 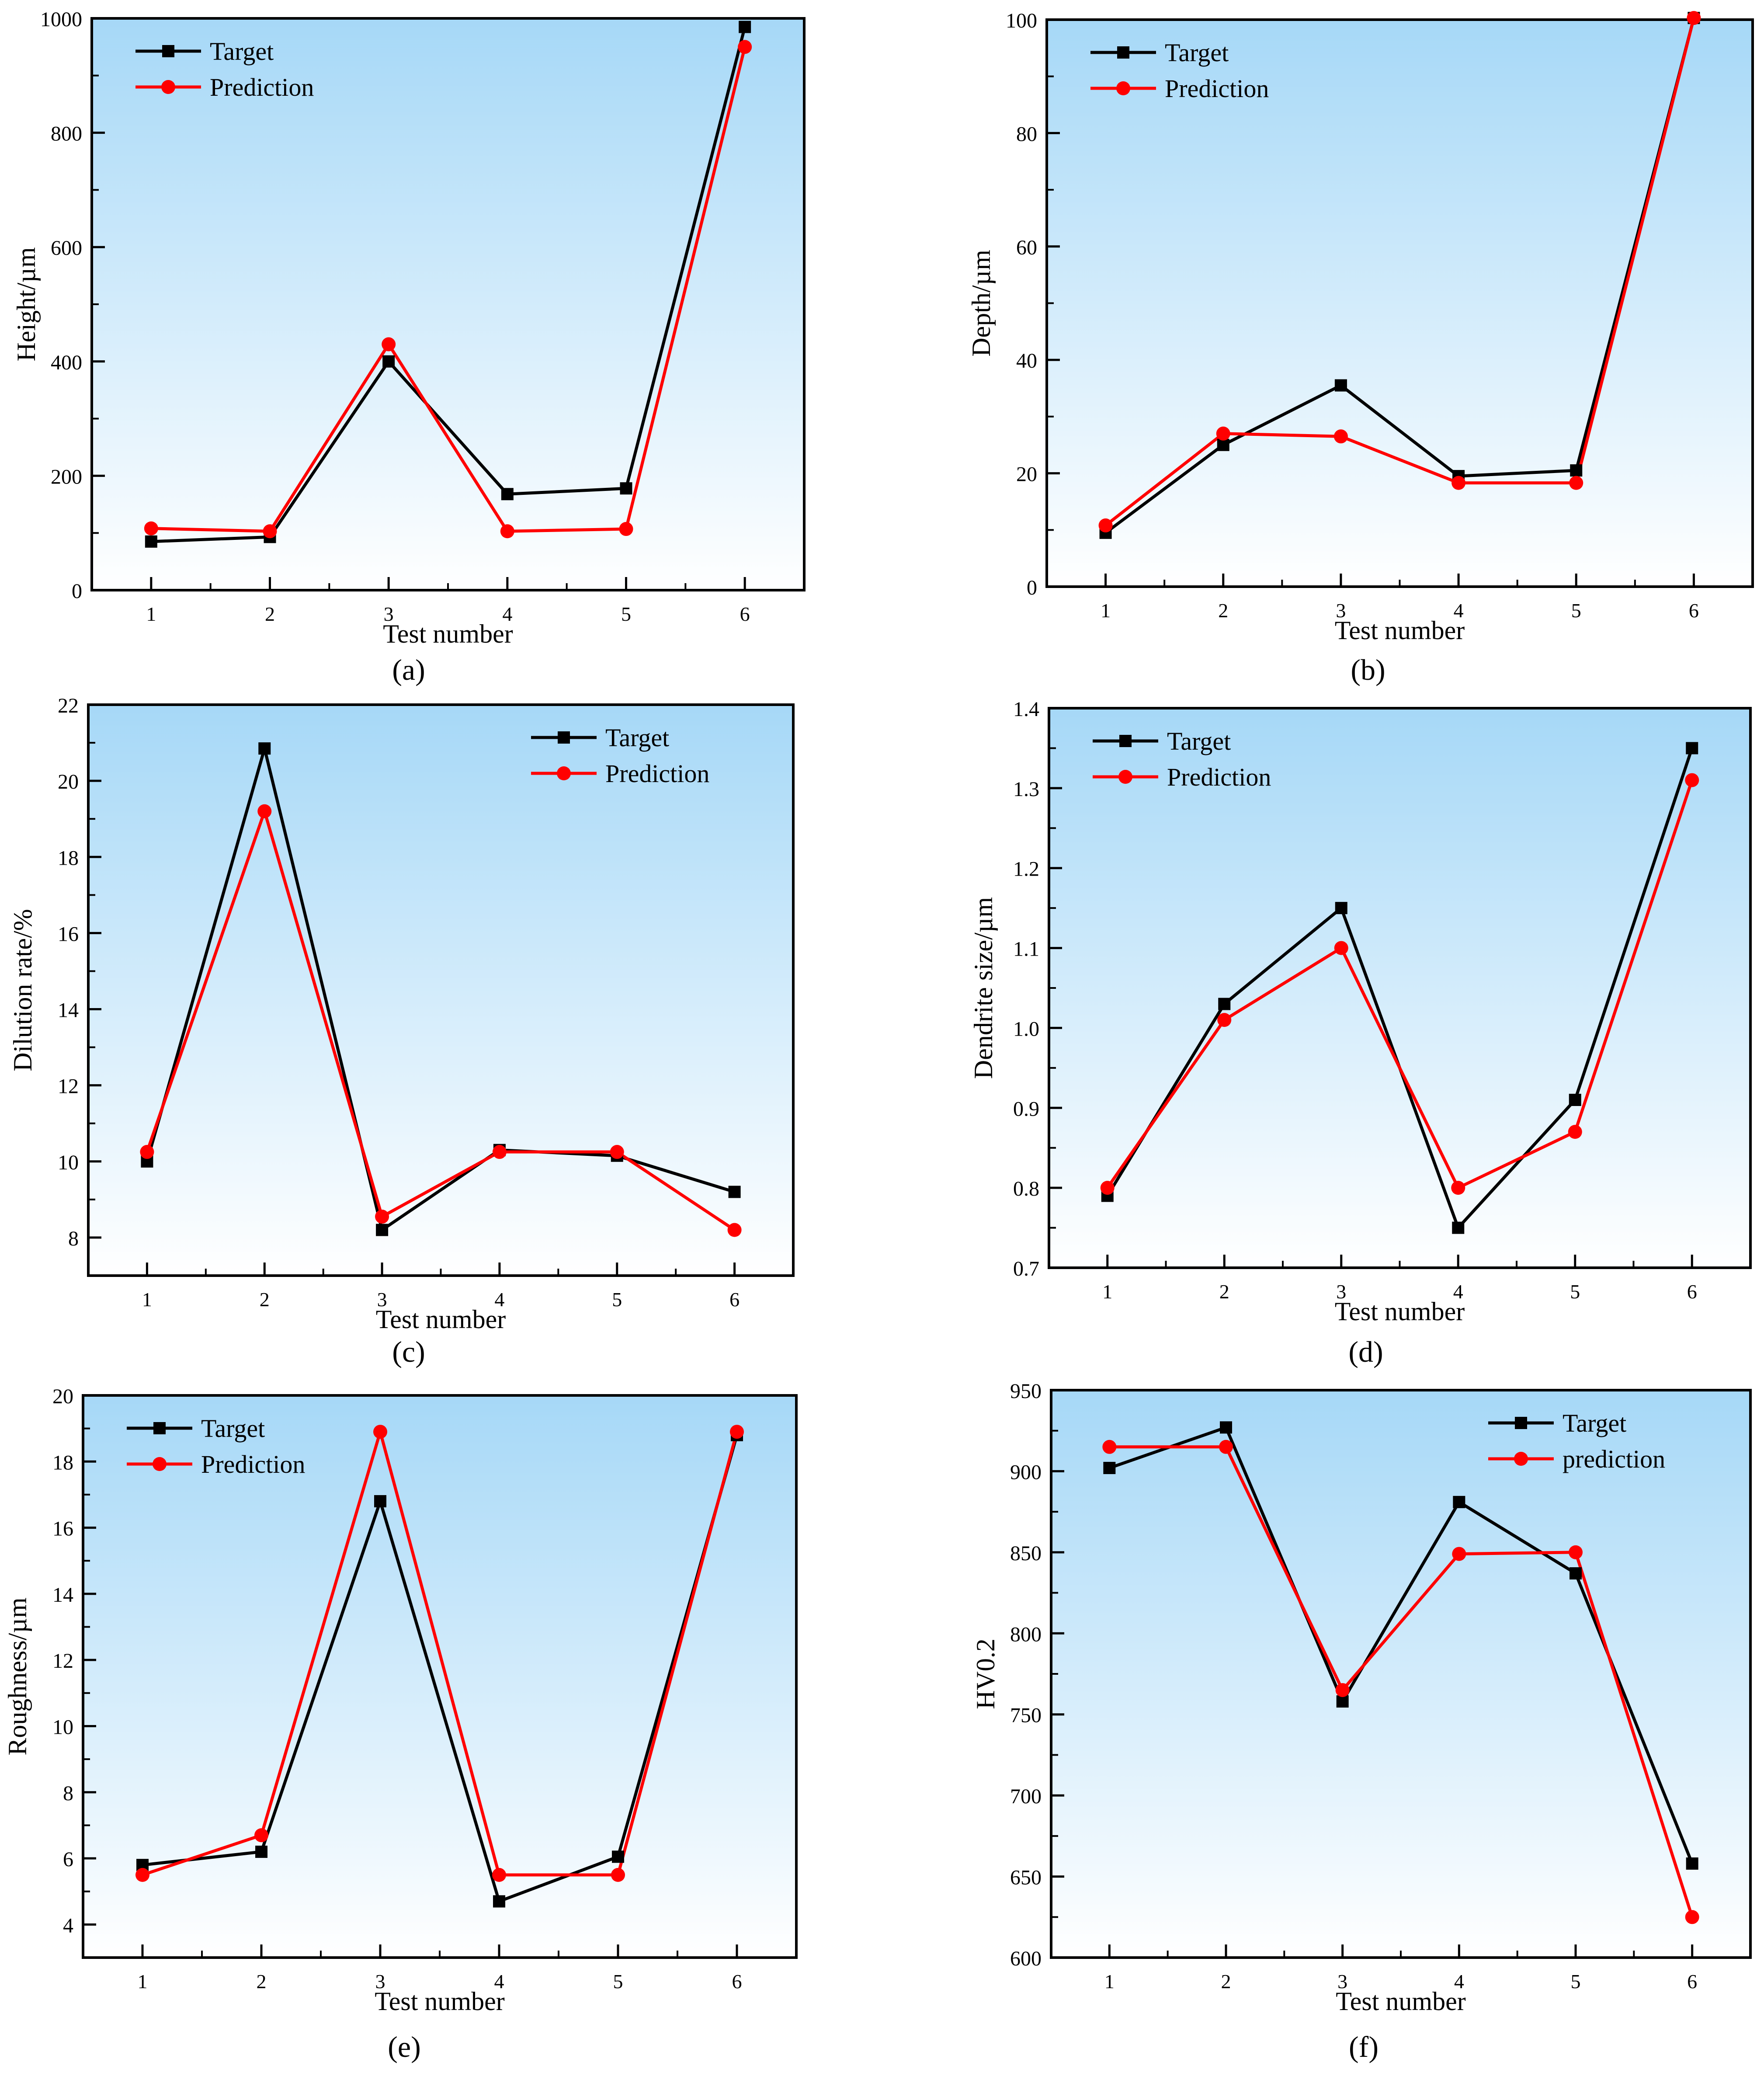 What do you see at coordinates (77, 591) in the screenshot?
I see `y-tick-label: 0` at bounding box center [77, 591].